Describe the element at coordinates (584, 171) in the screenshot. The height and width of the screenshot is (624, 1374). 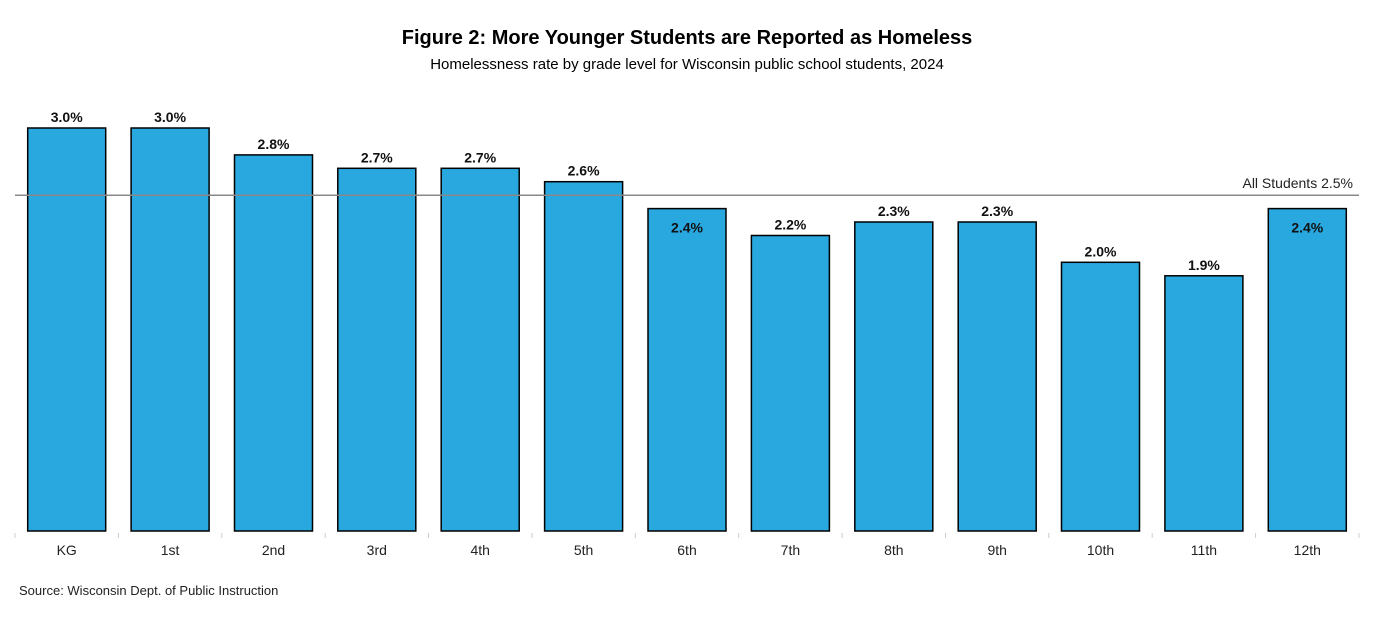
I see `data-label-5th: 2.6%` at that location.